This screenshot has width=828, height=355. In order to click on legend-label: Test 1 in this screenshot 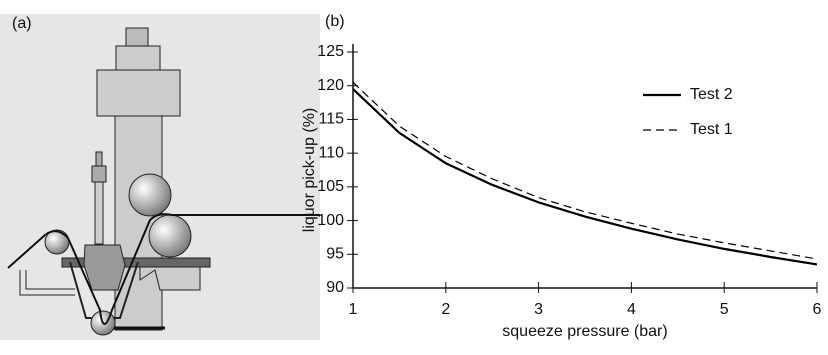, I will do `click(711, 129)`.